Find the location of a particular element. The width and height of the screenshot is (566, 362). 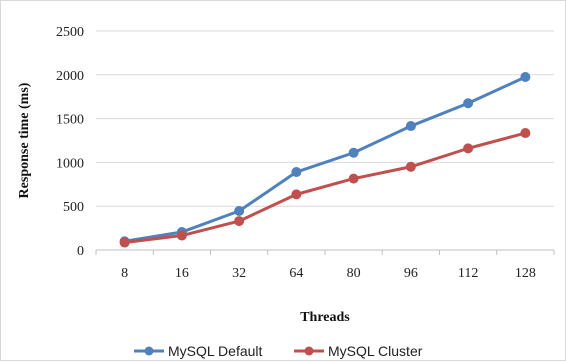

legend-label: MySQL Default is located at coordinates (215, 351).